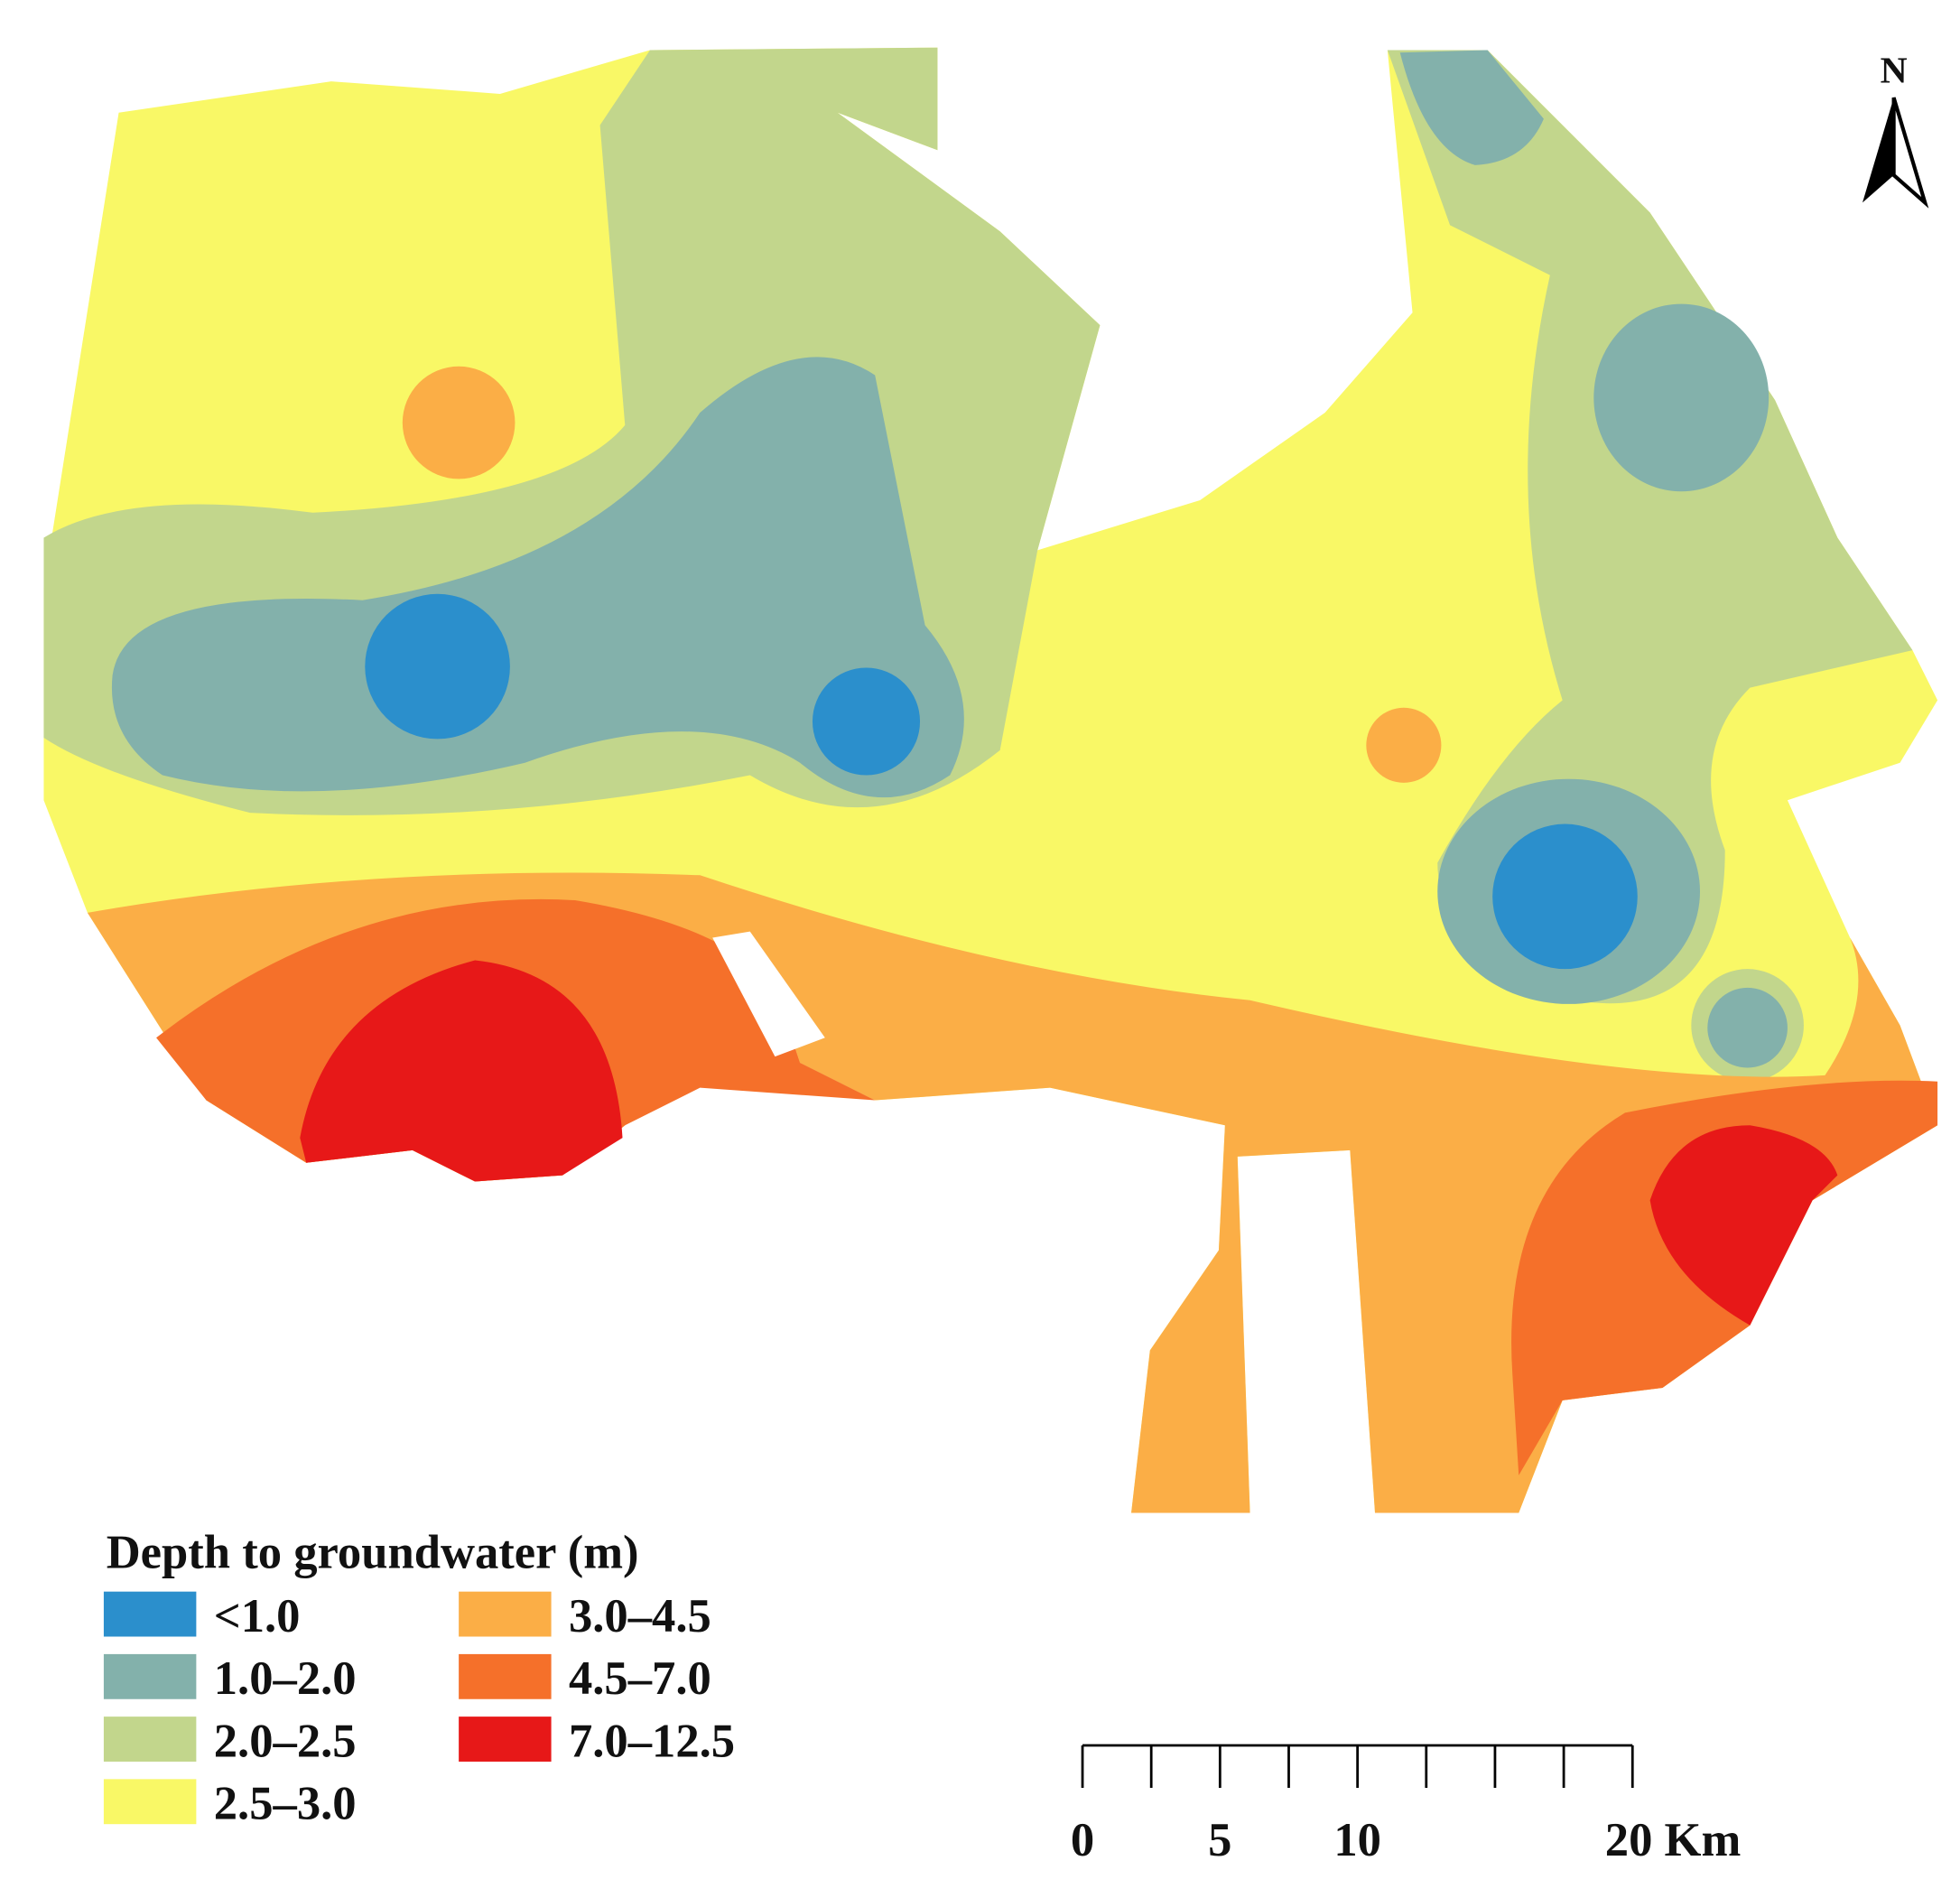  What do you see at coordinates (640, 1678) in the screenshot?
I see `legend-label: 4.5–7.0` at bounding box center [640, 1678].